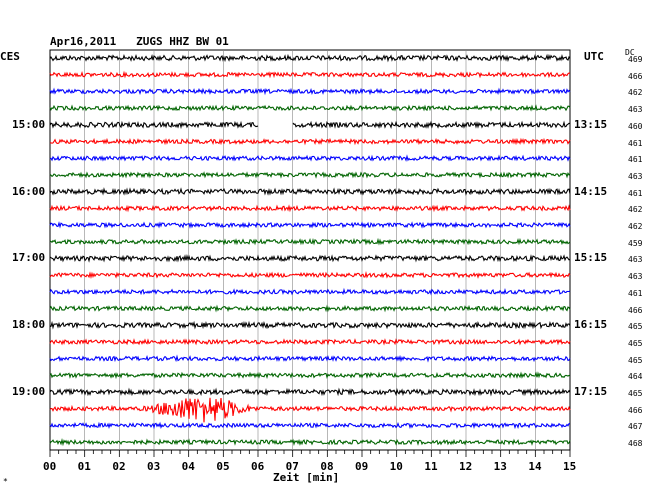 The image size is (650, 494). Describe the element at coordinates (635, 126) in the screenshot. I see `dc-value-4: 460` at that location.